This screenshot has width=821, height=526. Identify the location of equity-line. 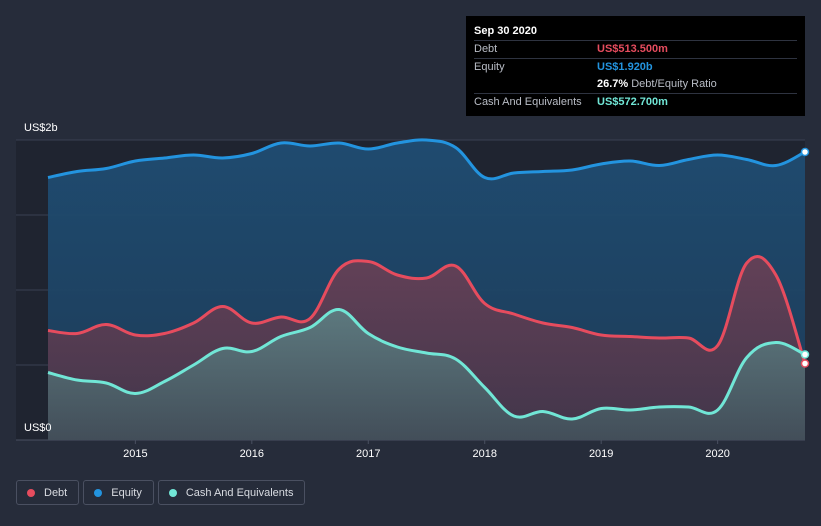
(426, 159).